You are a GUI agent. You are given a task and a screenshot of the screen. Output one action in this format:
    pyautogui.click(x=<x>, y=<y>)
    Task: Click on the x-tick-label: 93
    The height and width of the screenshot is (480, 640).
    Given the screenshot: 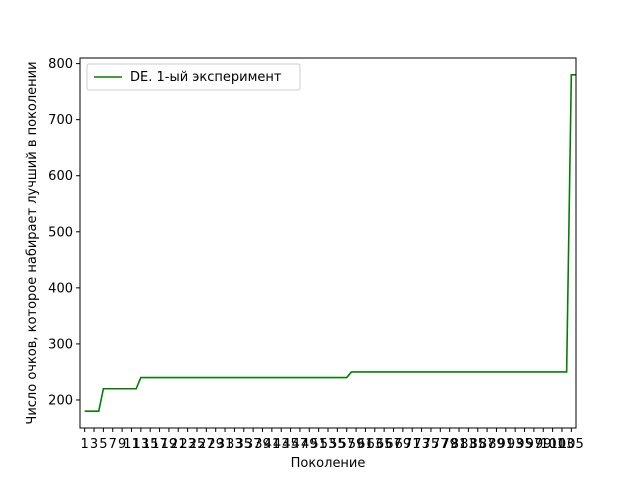 What is the action you would take?
    pyautogui.click(x=515, y=444)
    